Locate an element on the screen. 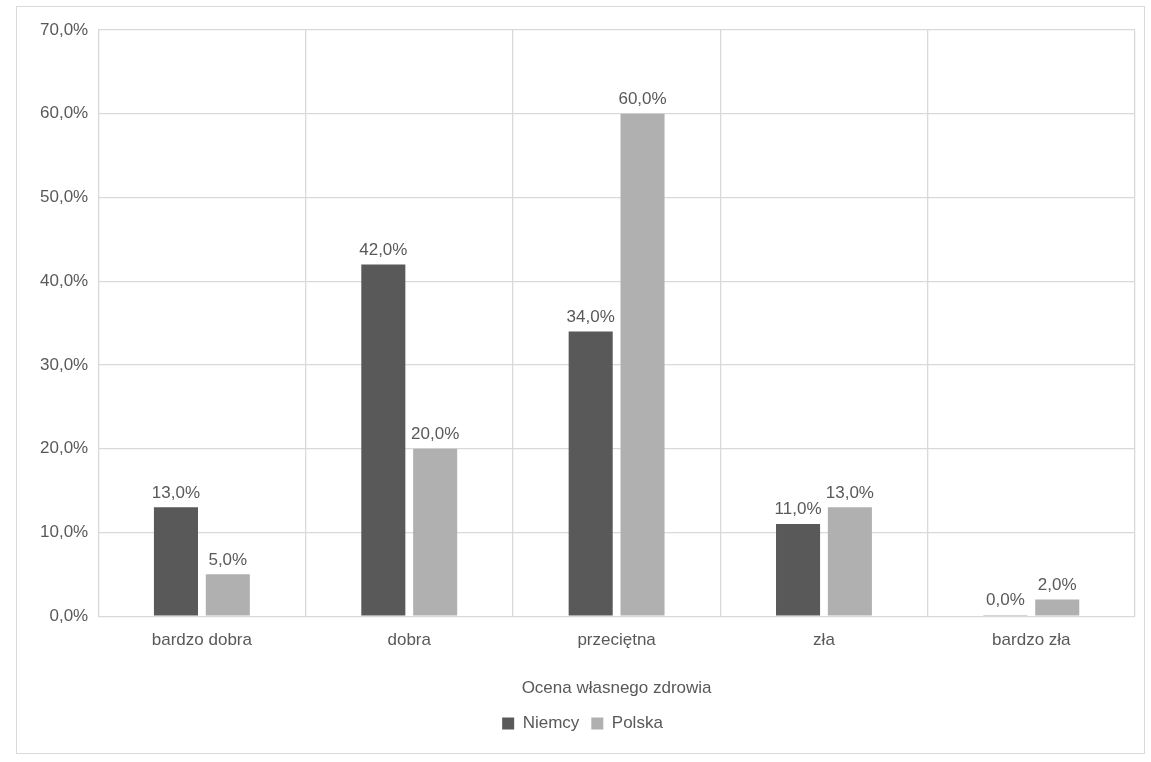  y-tick-label: 70,0% is located at coordinates (64, 29).